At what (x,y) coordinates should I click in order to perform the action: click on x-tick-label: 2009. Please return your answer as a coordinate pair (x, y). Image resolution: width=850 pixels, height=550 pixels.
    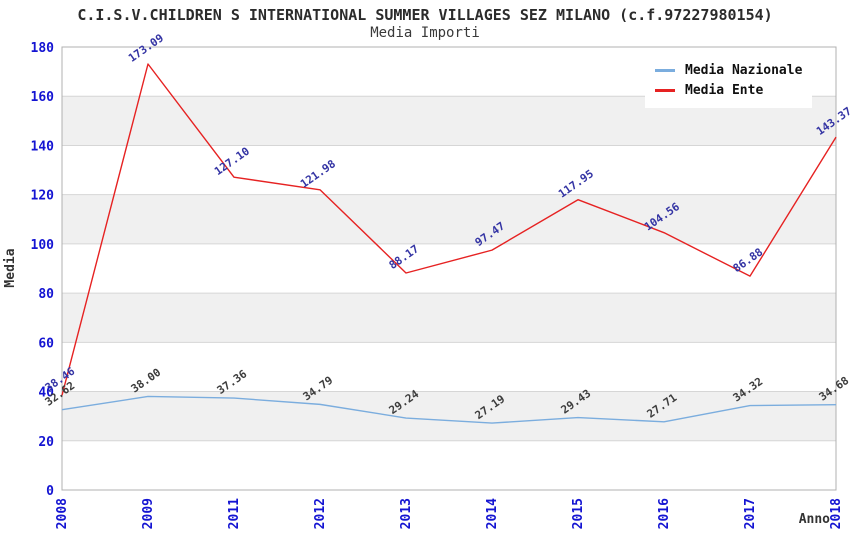
    Looking at the image, I should click on (148, 513).